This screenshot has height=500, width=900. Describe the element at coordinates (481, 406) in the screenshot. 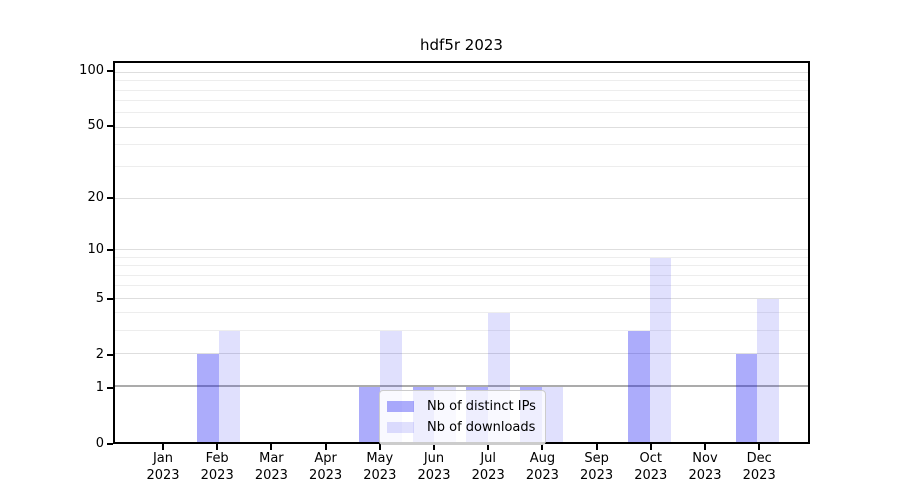

I see `legend-label-distinct-ips: Nb of distinct IPs` at that location.